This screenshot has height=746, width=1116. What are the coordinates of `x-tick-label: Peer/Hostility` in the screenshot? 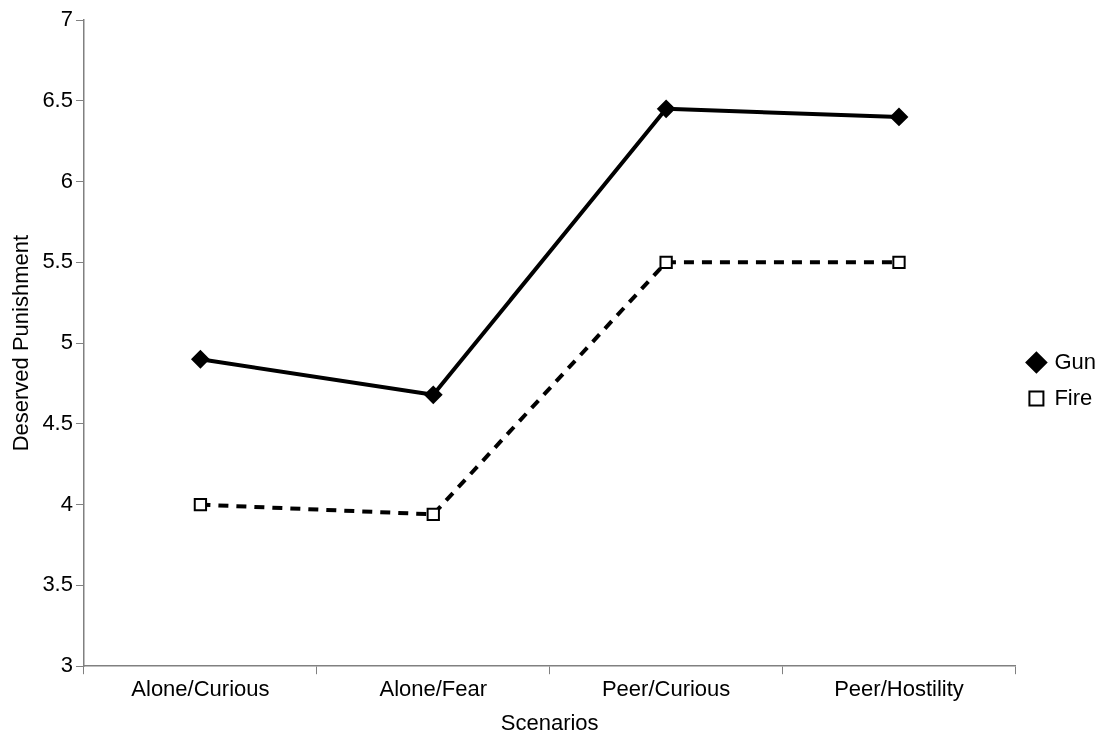 It's located at (899, 689).